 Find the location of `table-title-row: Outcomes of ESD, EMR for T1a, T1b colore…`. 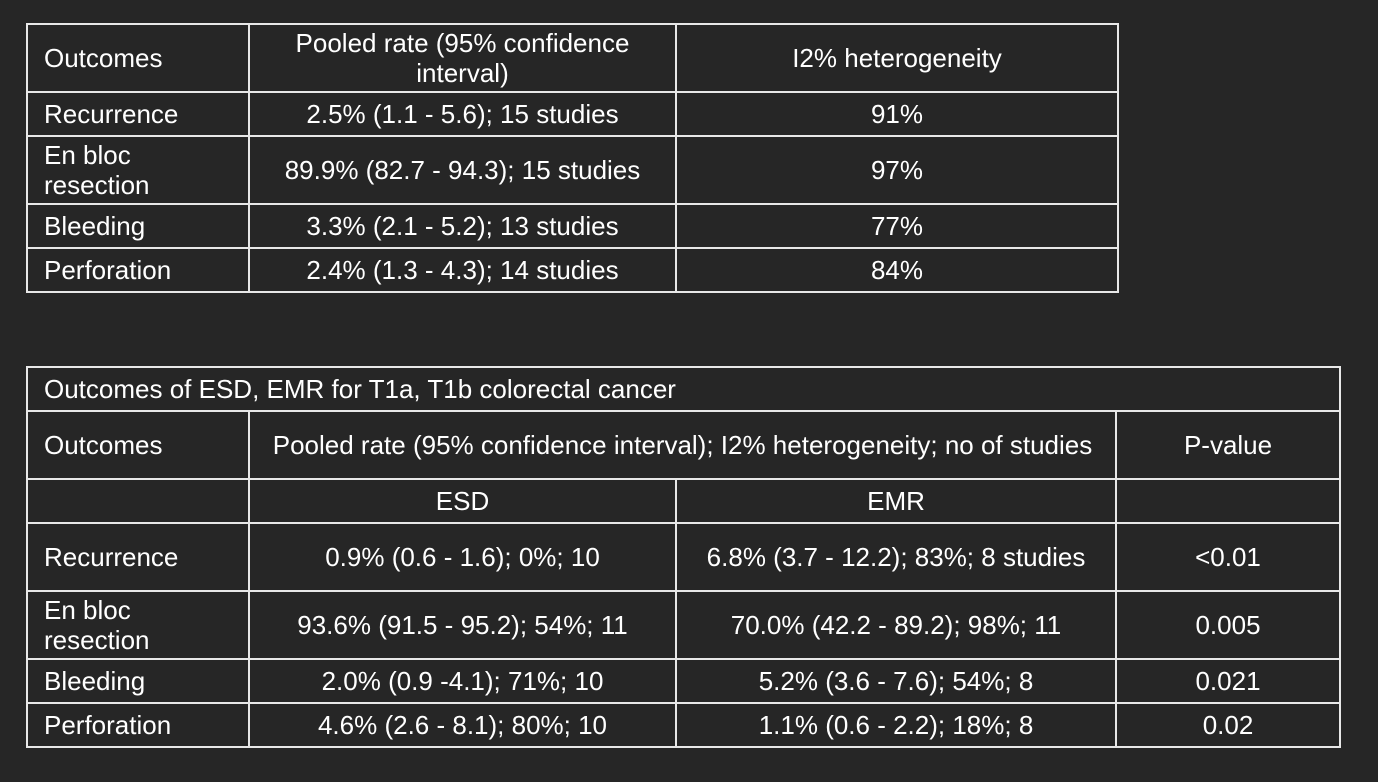

table-title-row: Outcomes of ESD, EMR for T1a, T1b colore… is located at coordinates (683, 389).